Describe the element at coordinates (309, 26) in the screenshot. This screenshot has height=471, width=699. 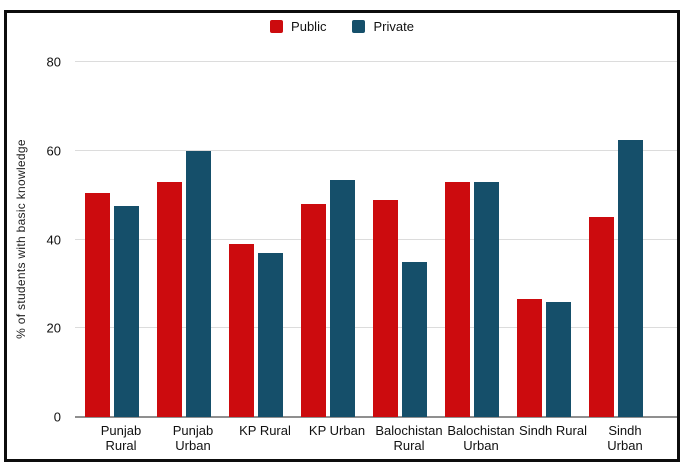
I see `legend-label-public: Public` at that location.